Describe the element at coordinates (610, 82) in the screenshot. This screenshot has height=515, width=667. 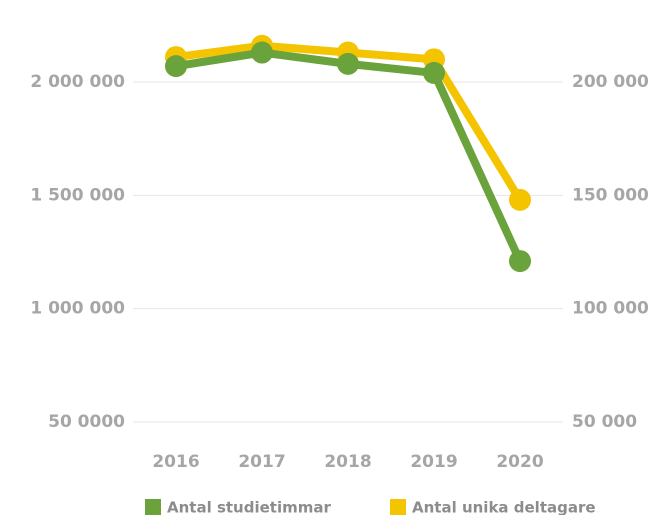
I see `y2-tick-label: 200 000` at that location.